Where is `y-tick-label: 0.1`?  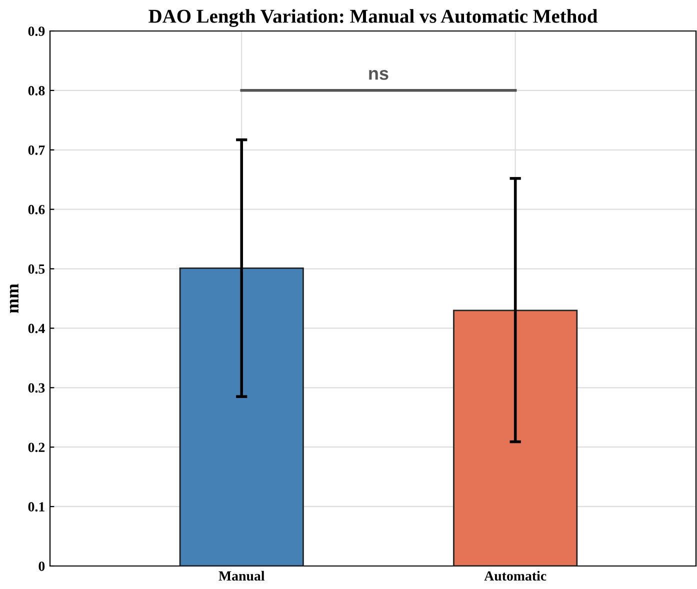 y-tick-label: 0.1 is located at coordinates (36, 507).